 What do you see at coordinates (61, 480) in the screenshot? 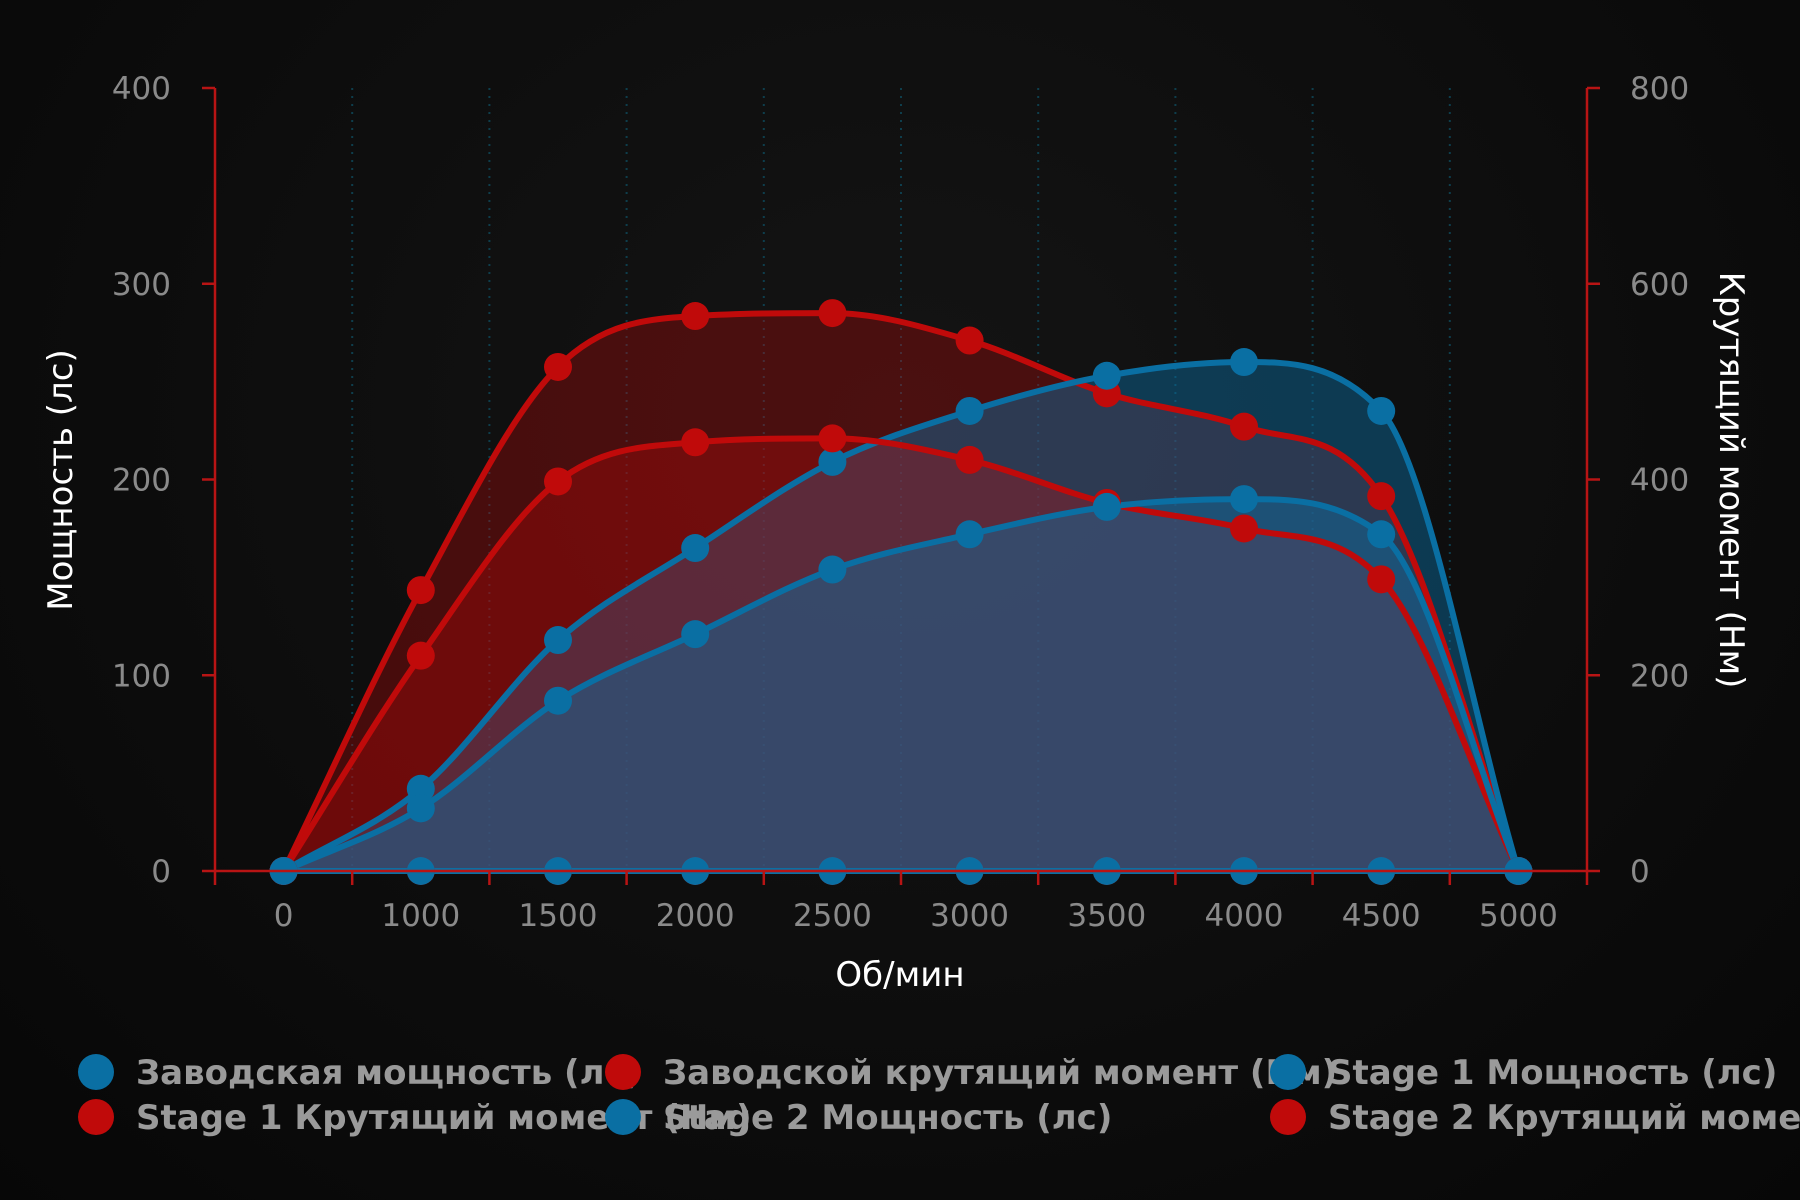
I see `y-axis-left-title: Мощность (лс)` at bounding box center [61, 480].